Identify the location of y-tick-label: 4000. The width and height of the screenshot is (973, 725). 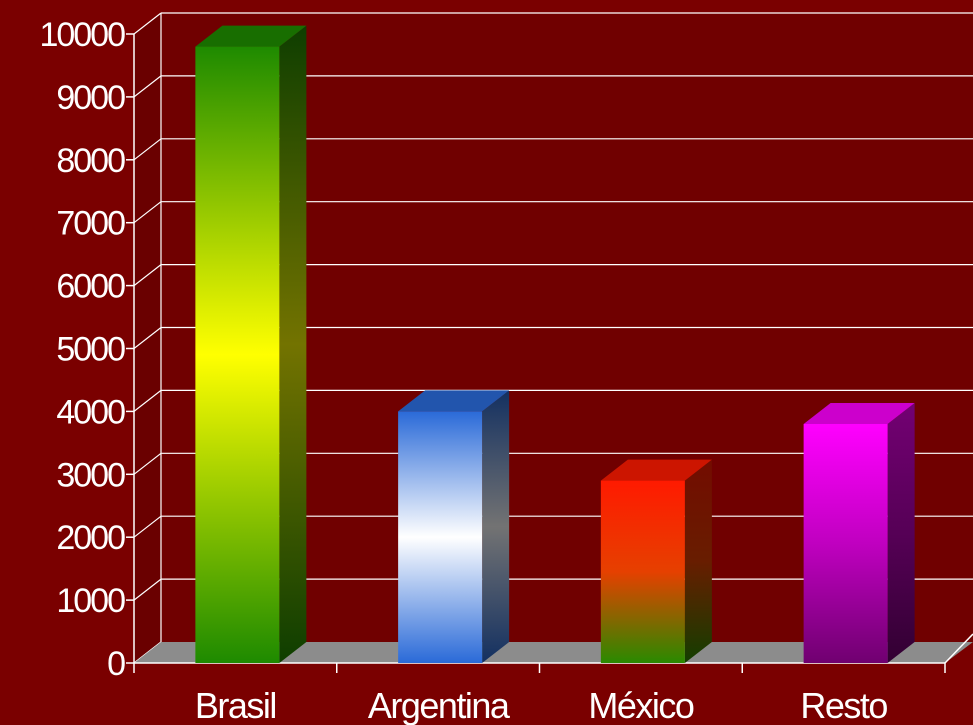
(90, 412).